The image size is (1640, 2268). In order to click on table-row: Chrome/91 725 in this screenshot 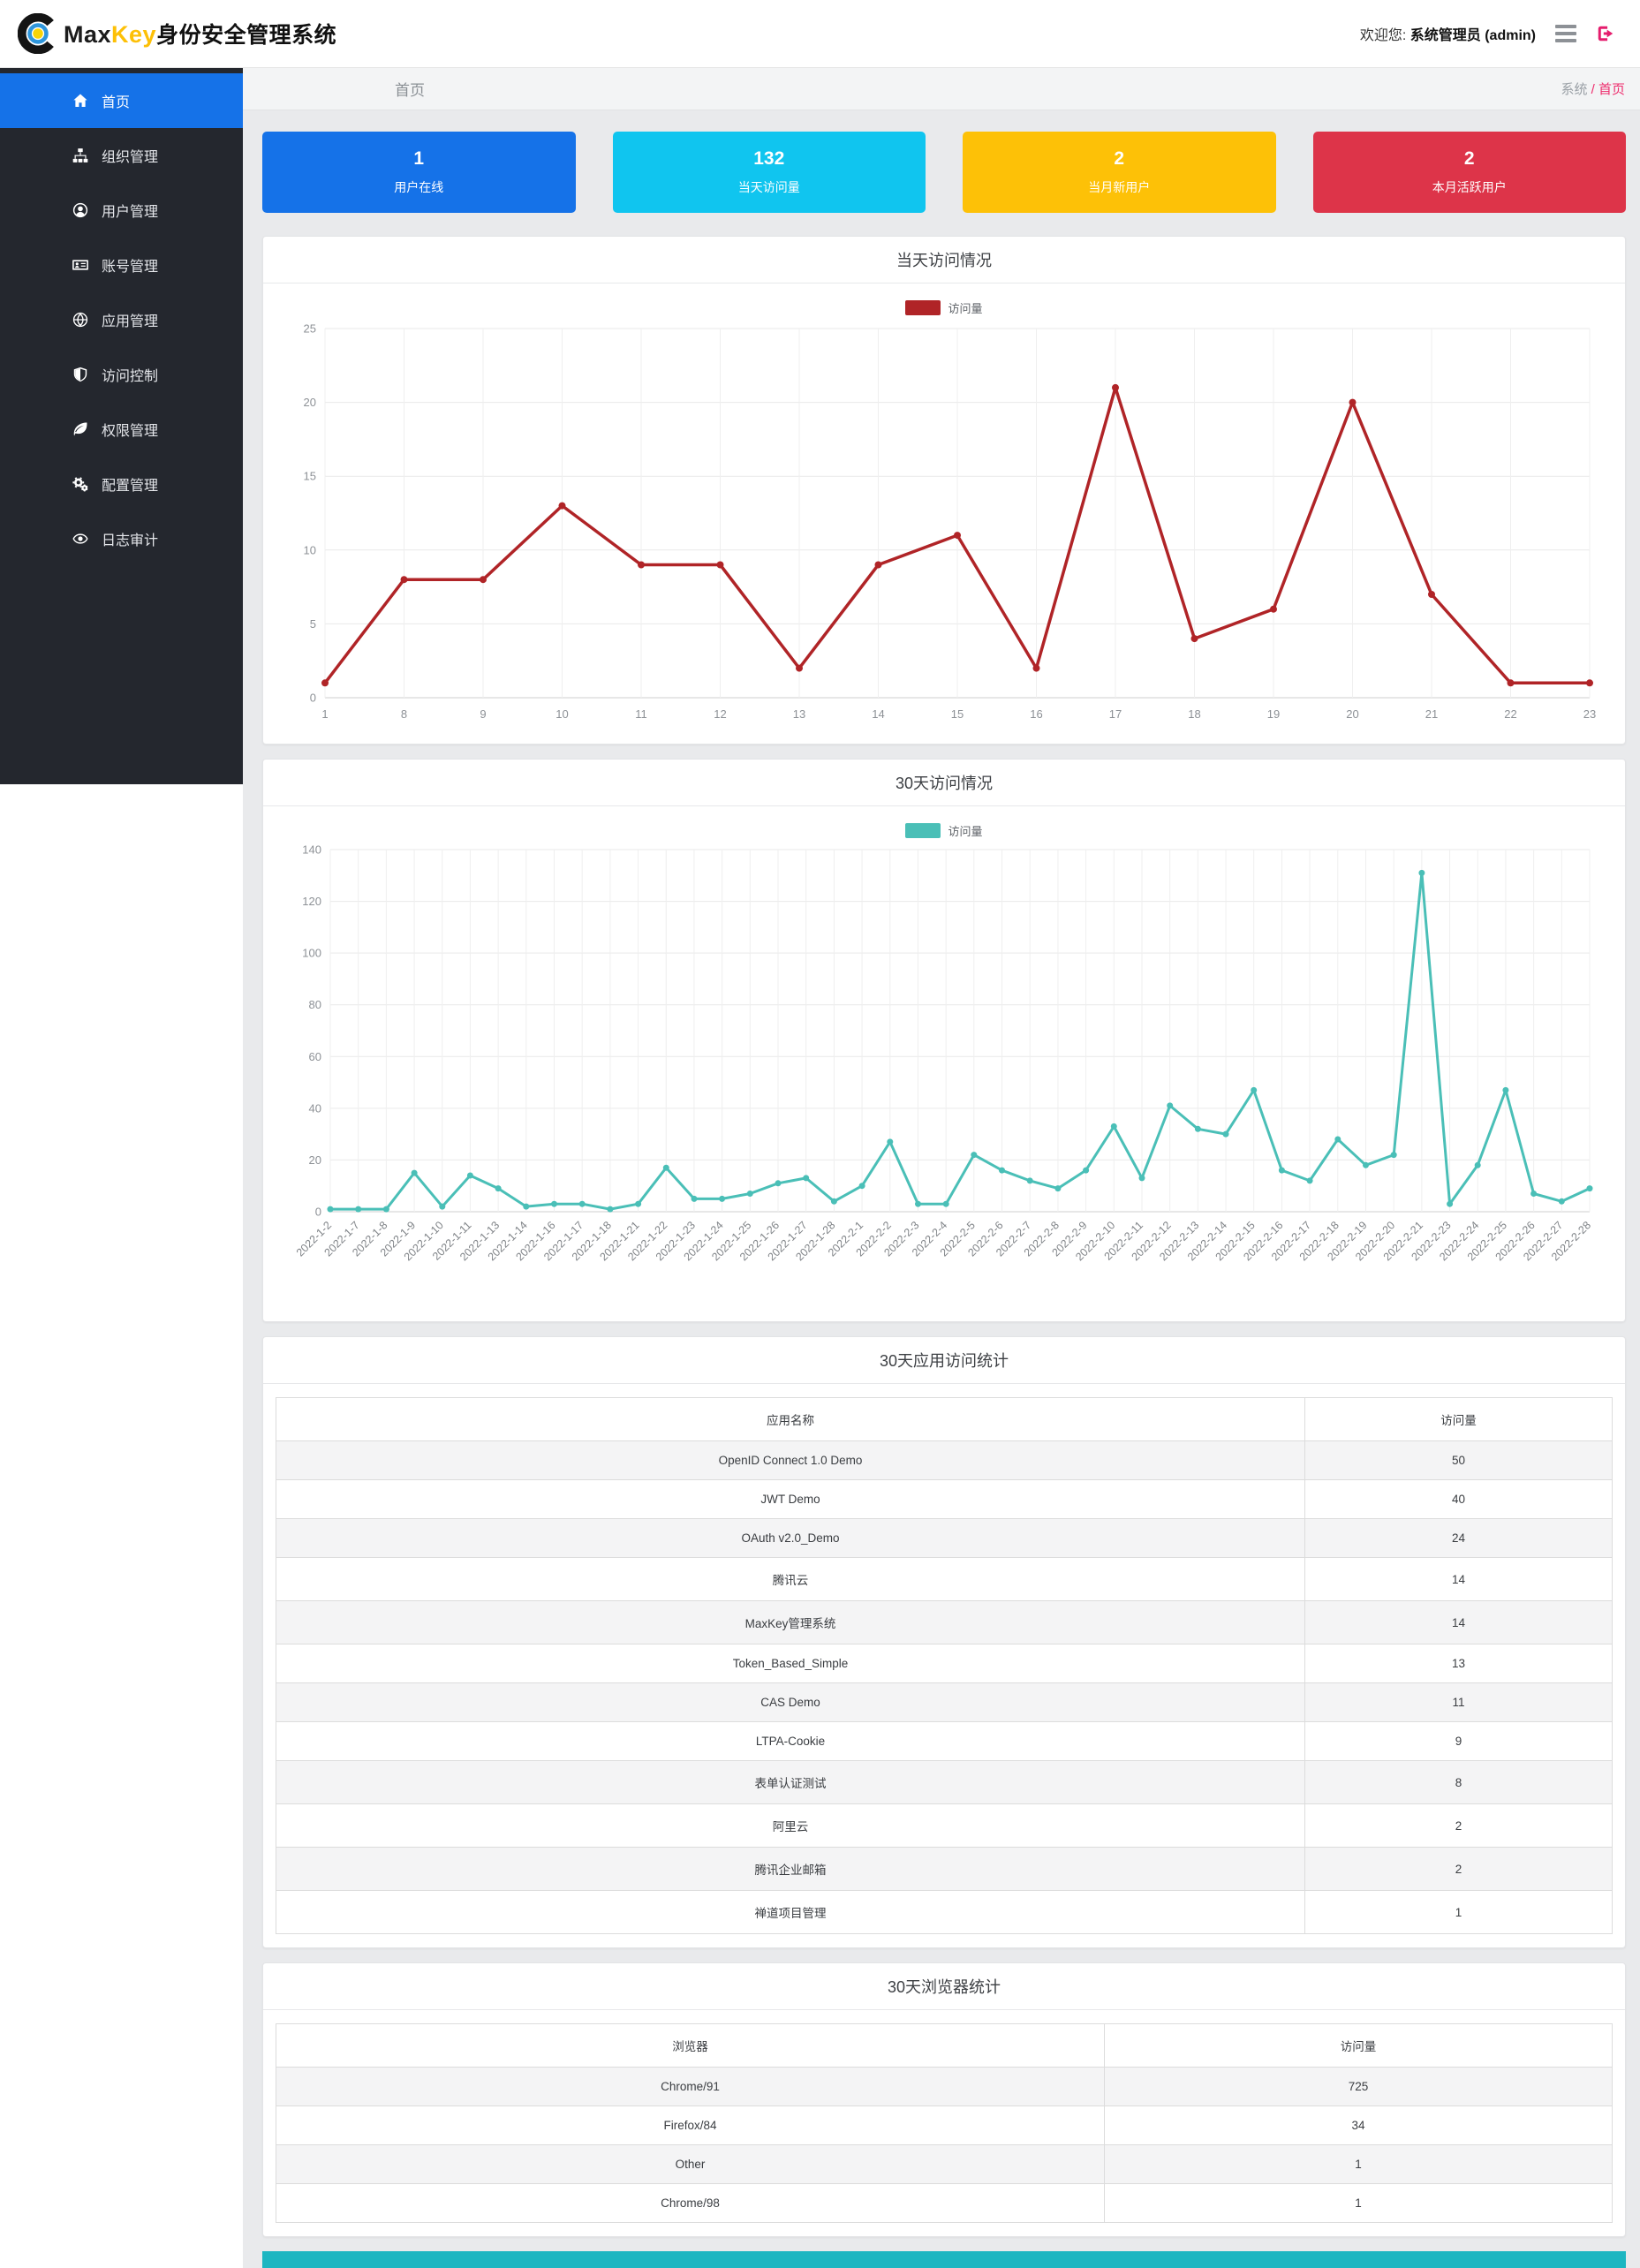, I will do `click(944, 2086)`.